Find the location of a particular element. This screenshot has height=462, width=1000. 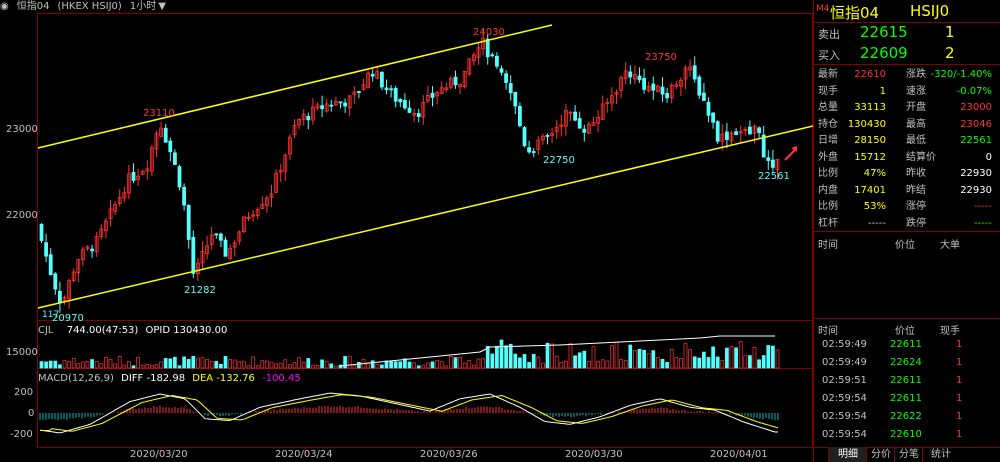

trades-time-header: 时间 is located at coordinates (828, 331).